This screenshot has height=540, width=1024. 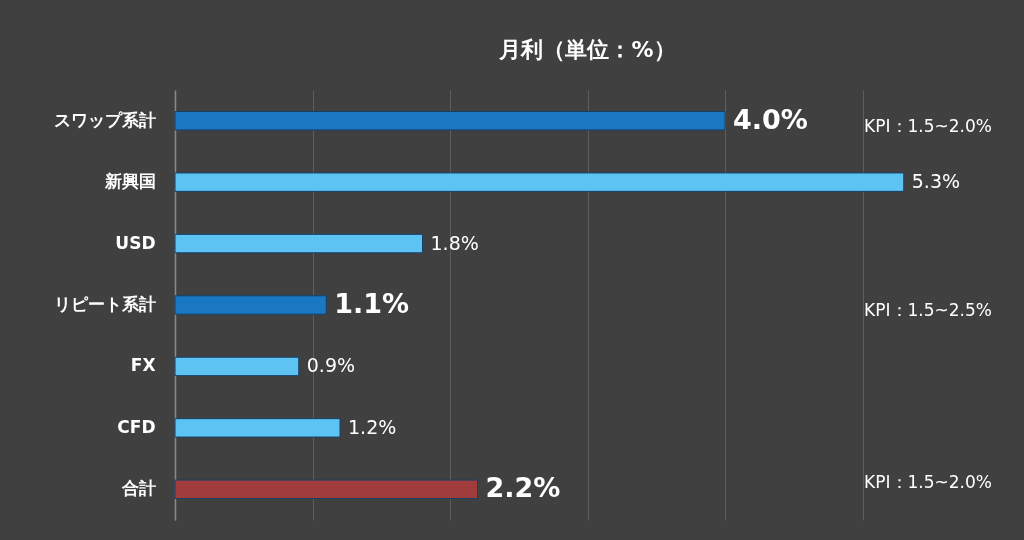 I want to click on y-tick-label: 合計, so click(x=138, y=488).